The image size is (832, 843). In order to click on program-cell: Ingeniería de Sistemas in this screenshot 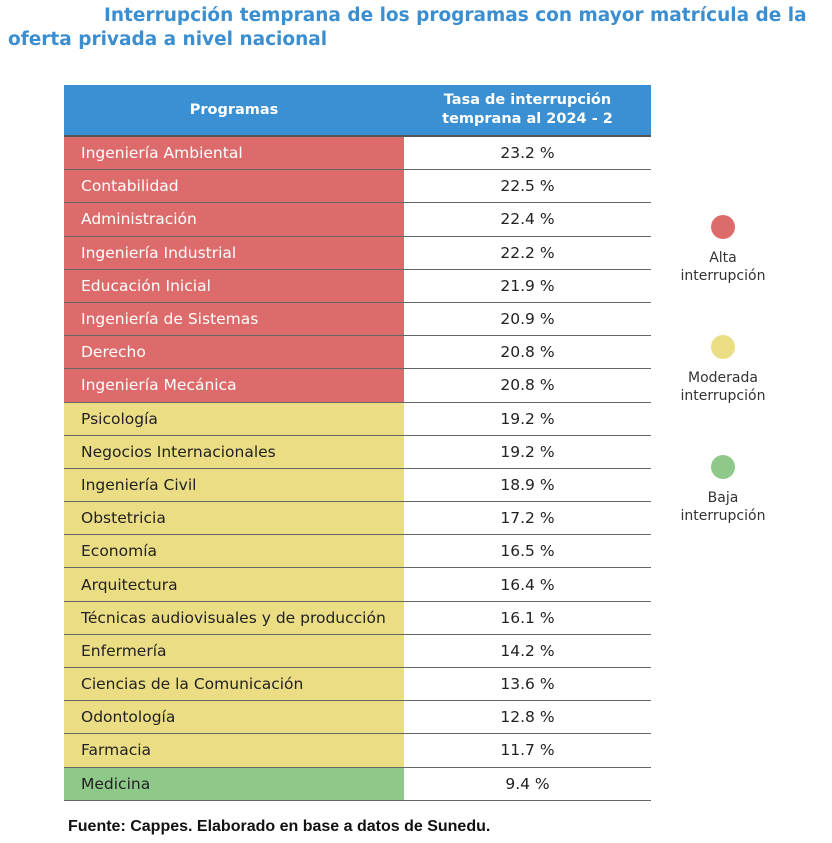, I will do `click(234, 319)`.